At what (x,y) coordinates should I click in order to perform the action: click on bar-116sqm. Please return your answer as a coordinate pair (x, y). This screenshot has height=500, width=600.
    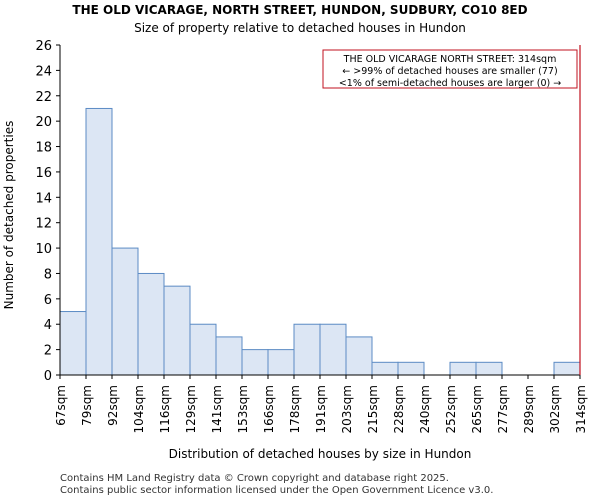
    Looking at the image, I should click on (177, 330).